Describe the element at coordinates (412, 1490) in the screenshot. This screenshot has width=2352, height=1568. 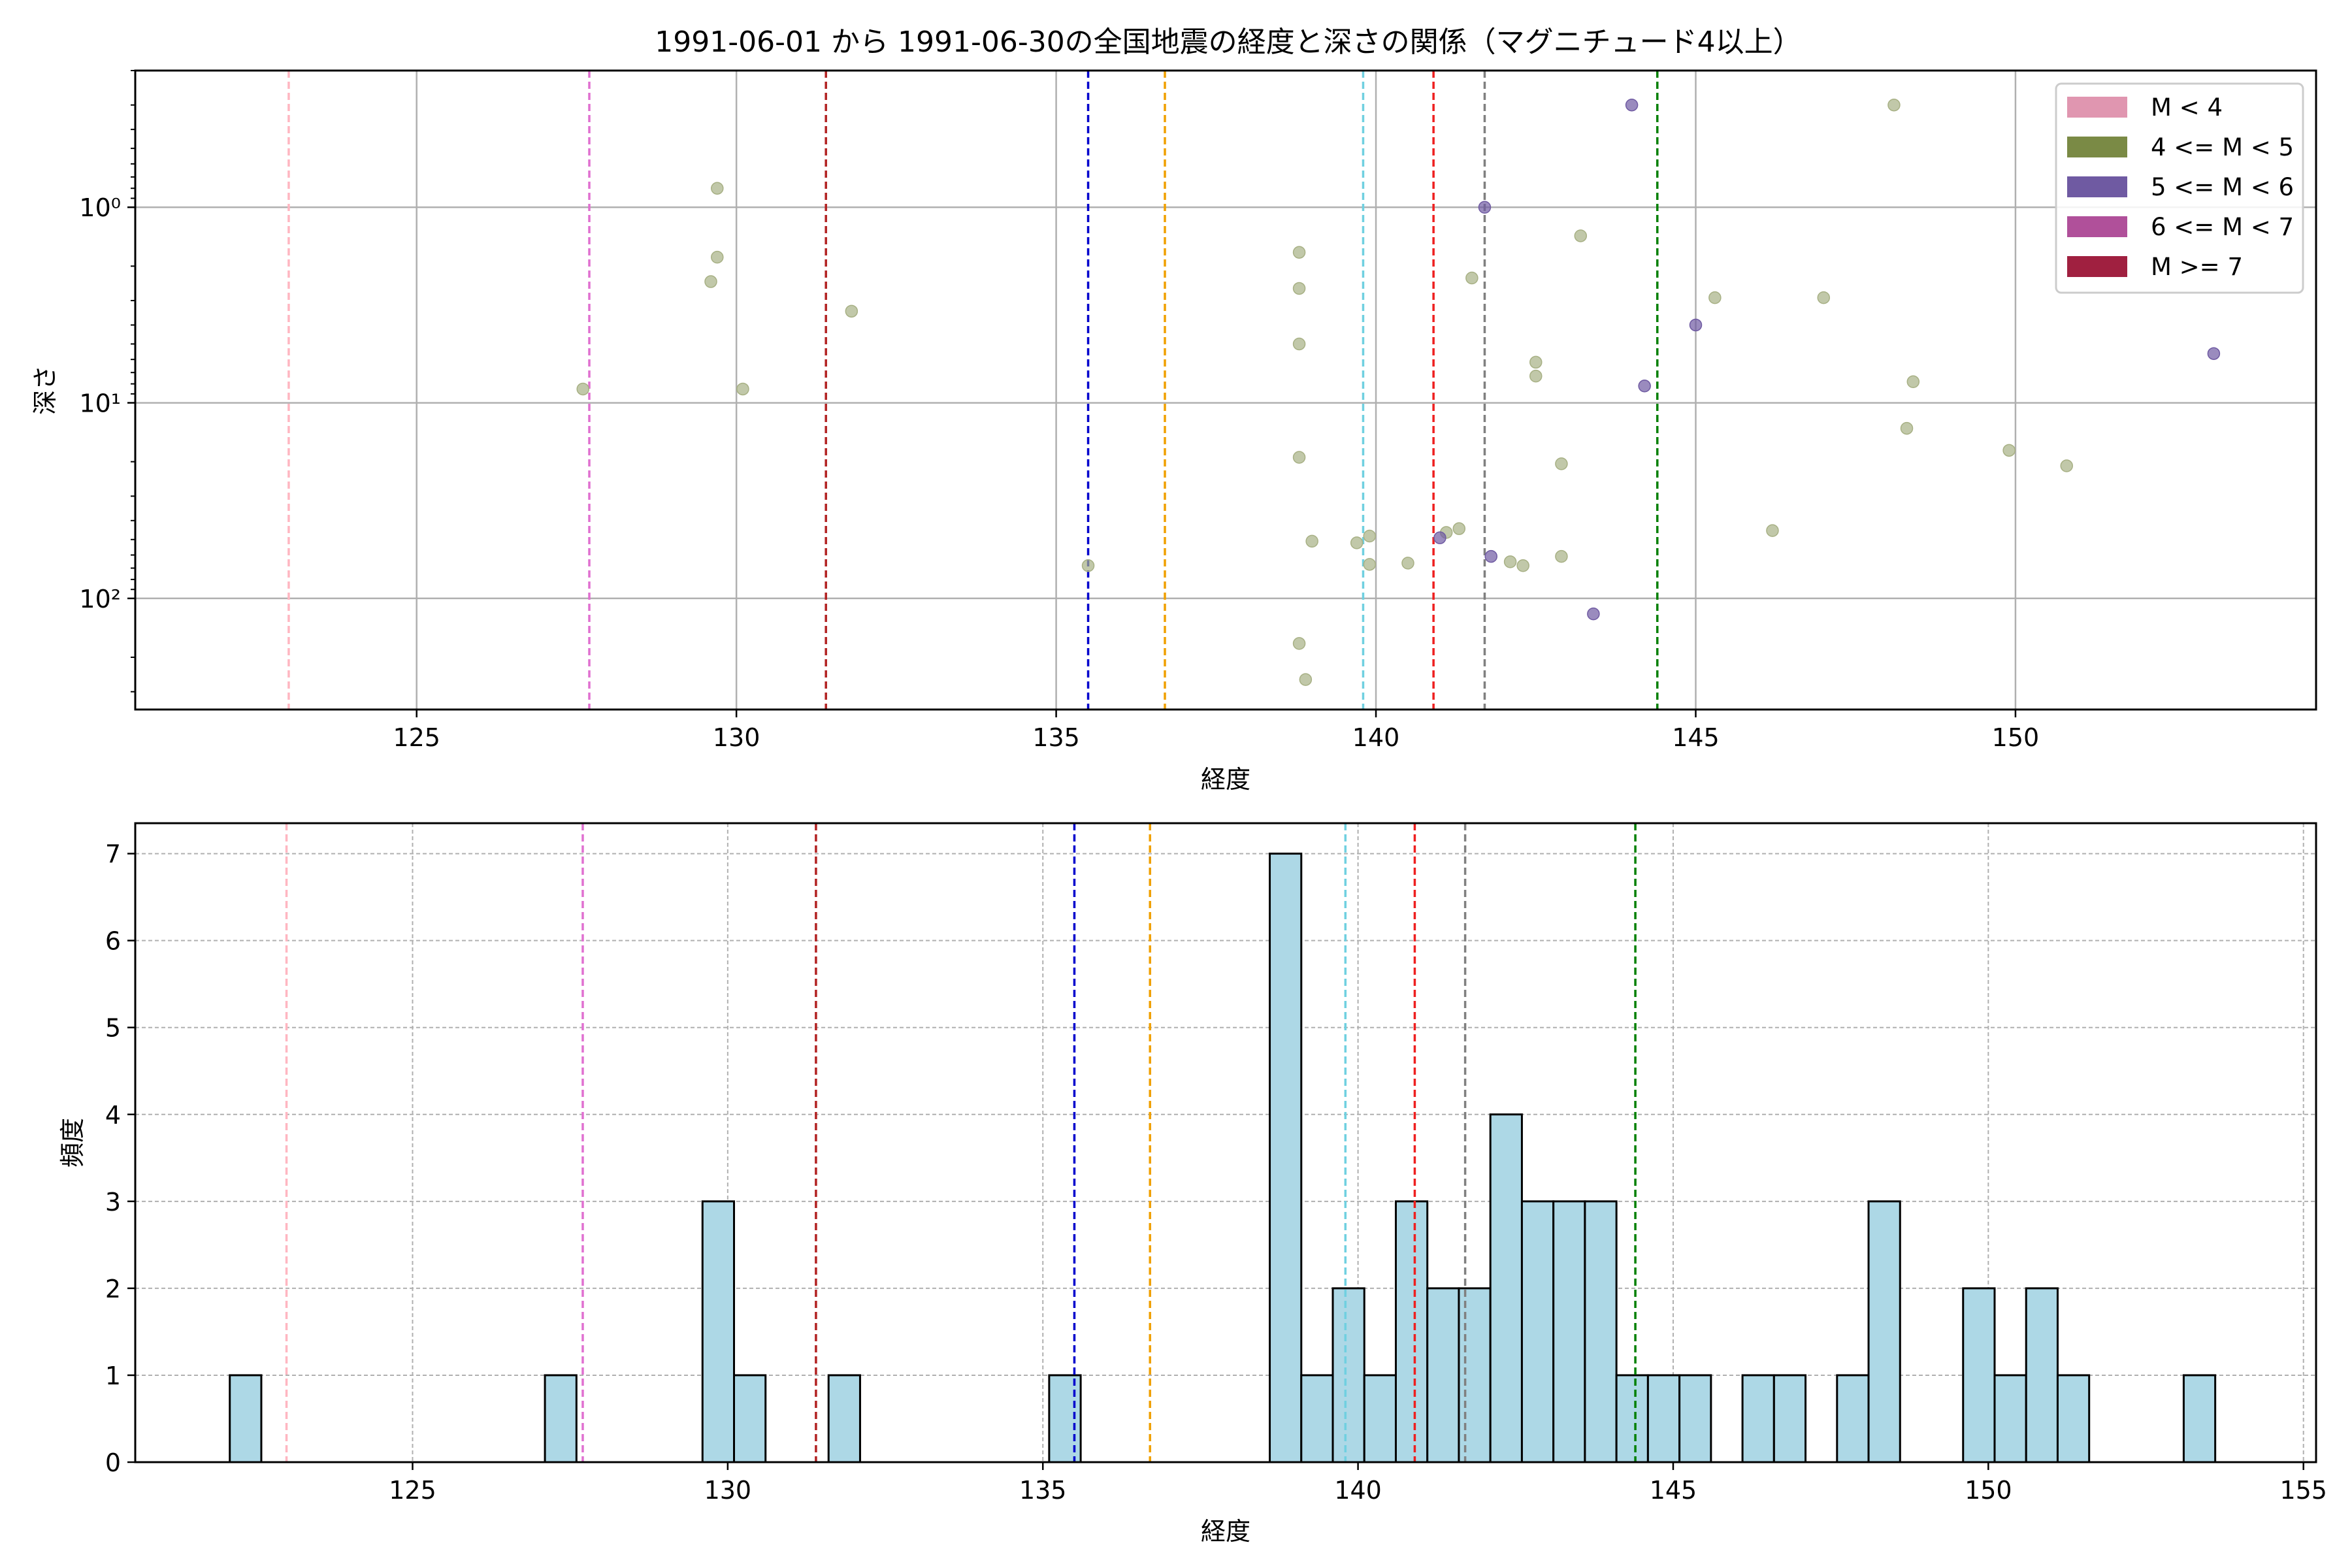
I see `histogram-x-tick-label: 125` at that location.